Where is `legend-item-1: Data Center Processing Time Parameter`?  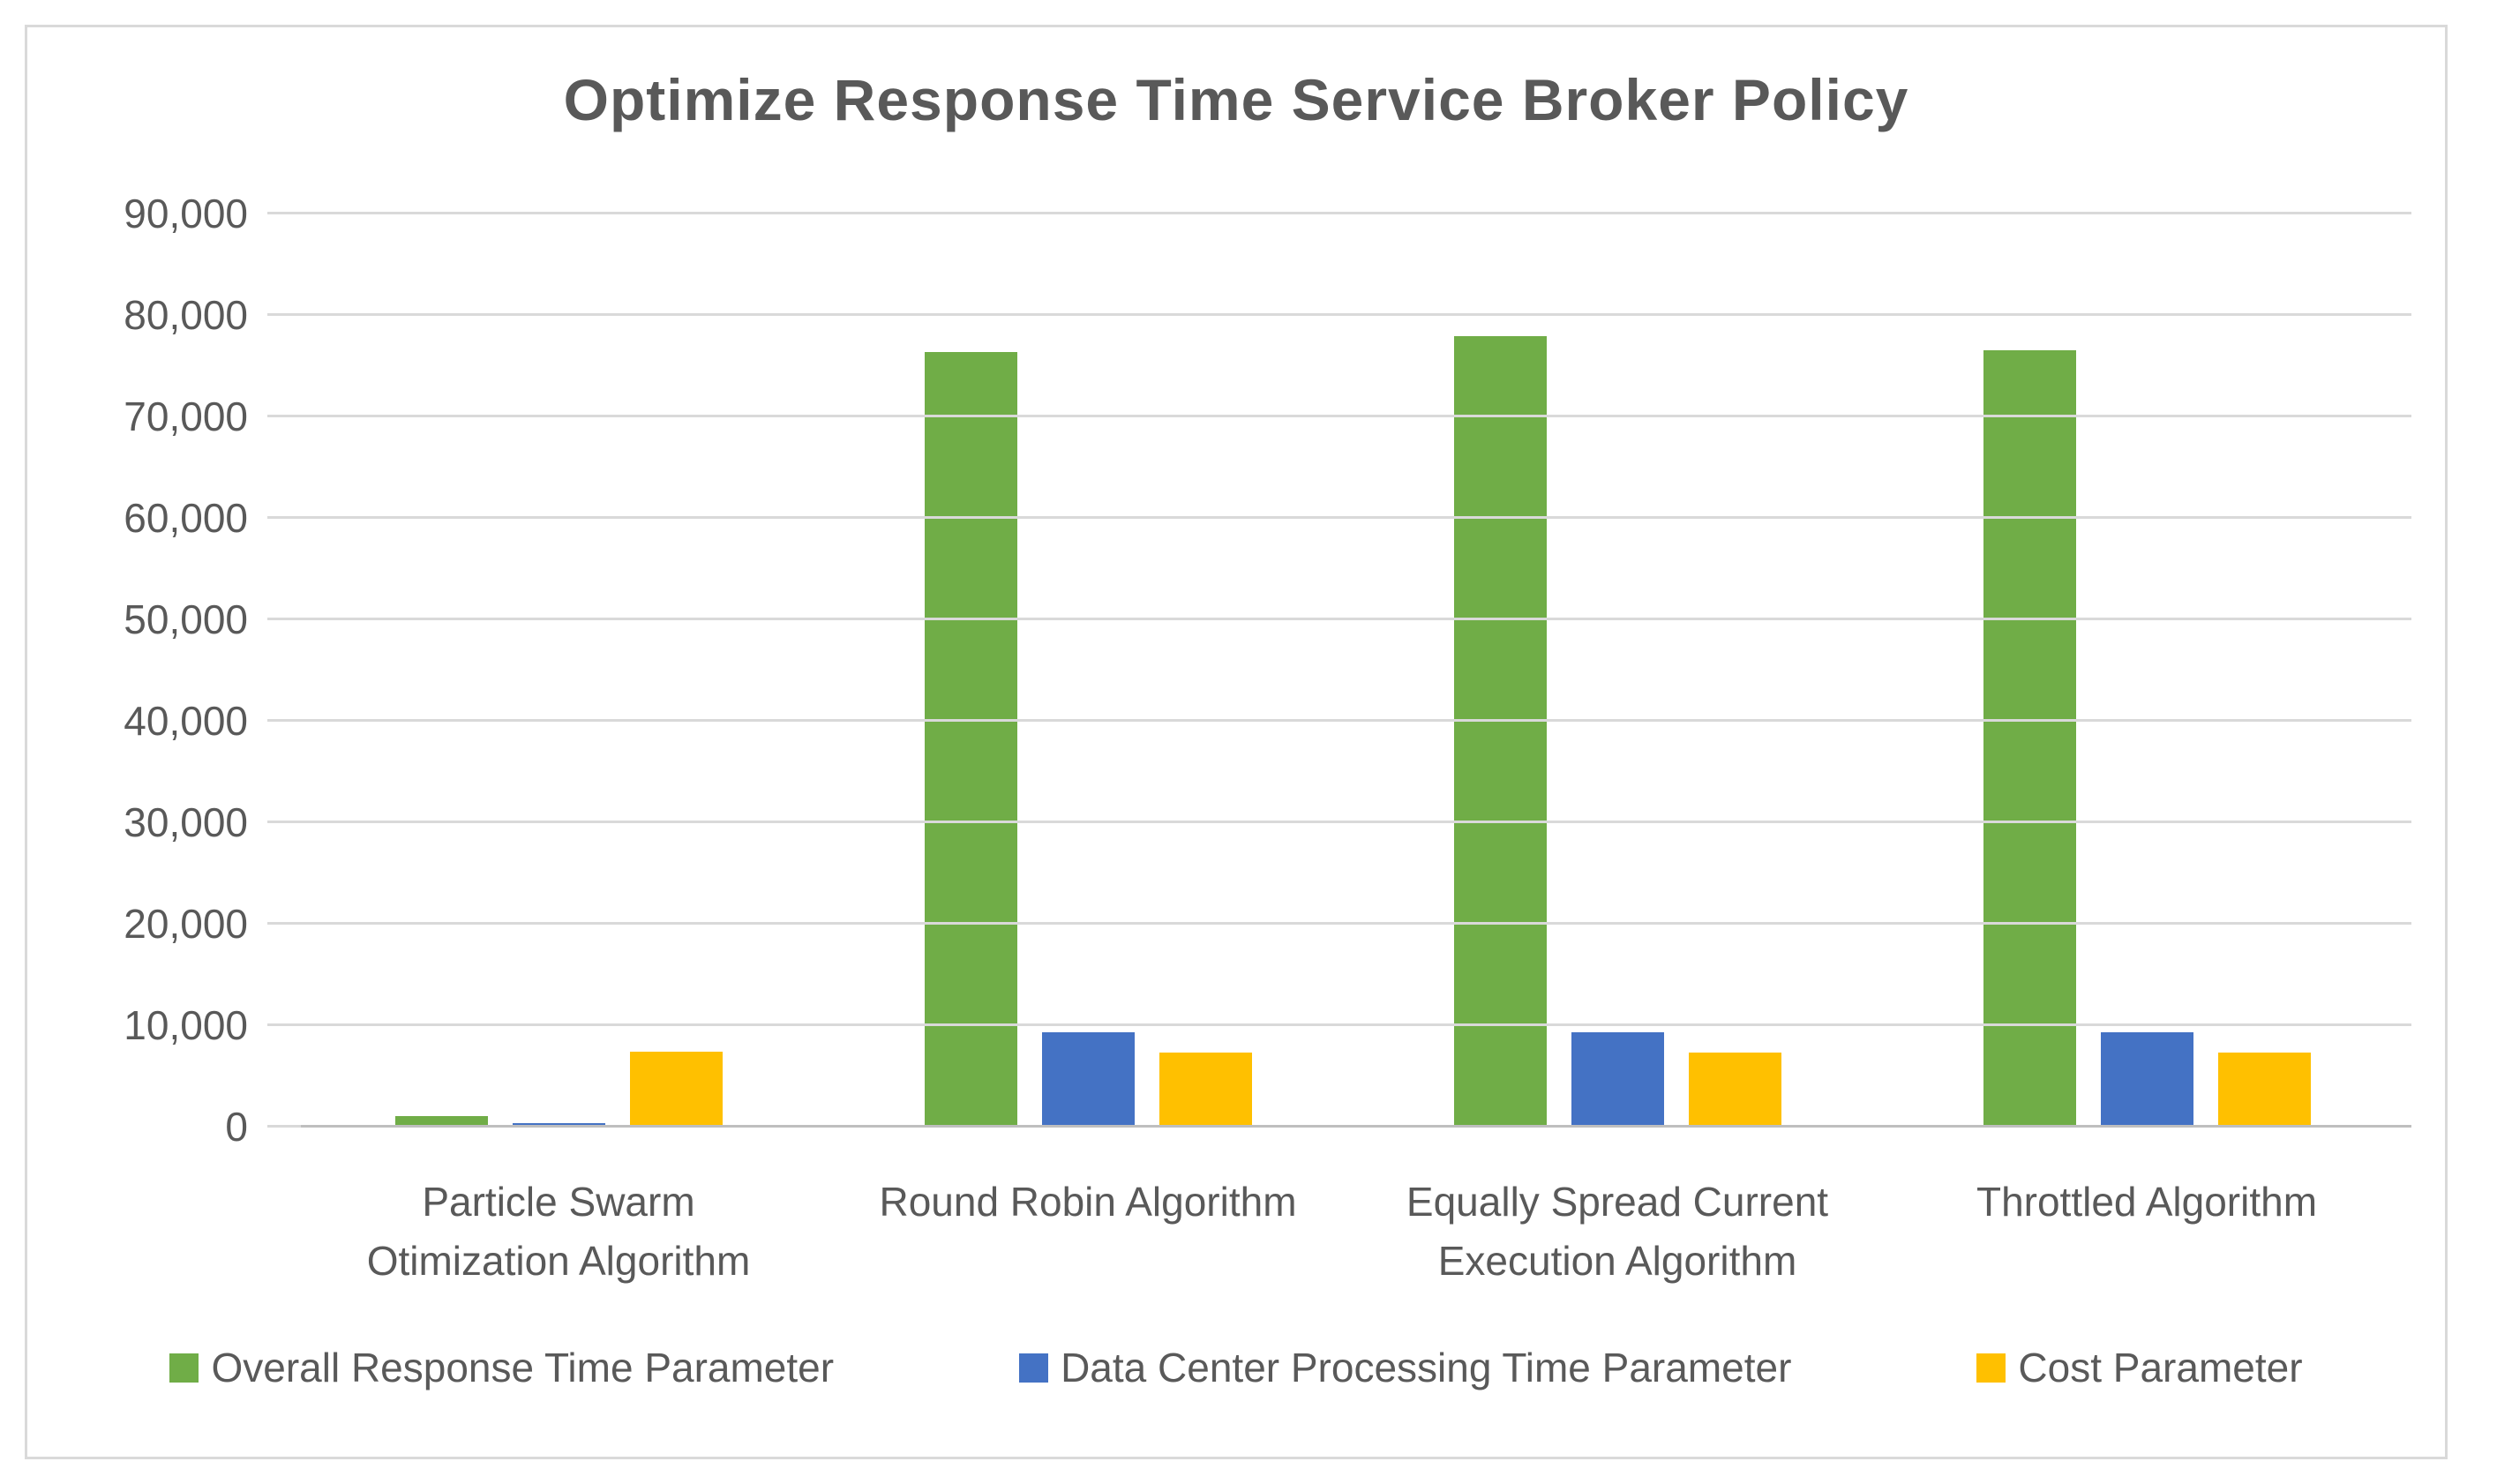
legend-item-1: Data Center Processing Time Parameter is located at coordinates (1405, 1367).